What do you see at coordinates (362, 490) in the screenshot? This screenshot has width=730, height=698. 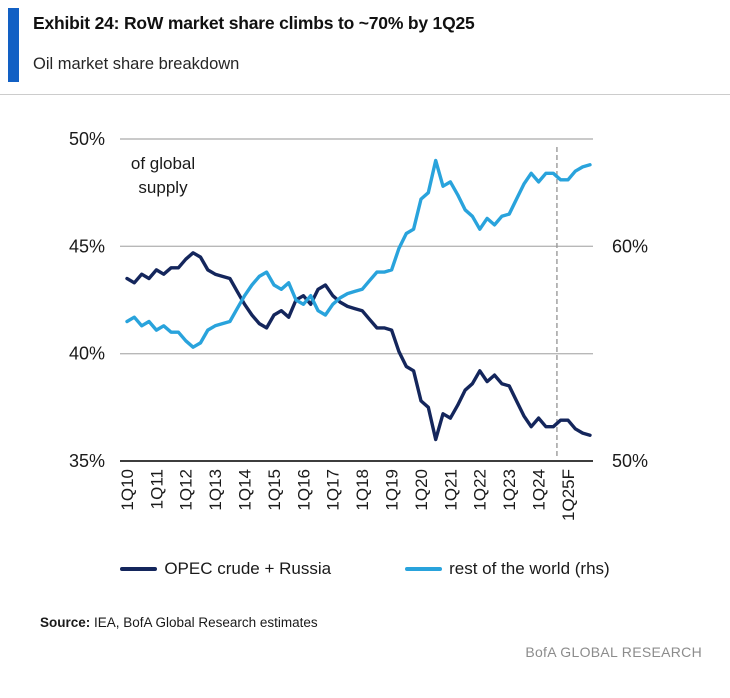 I see `x-axis-tick-label: 1Q18` at bounding box center [362, 490].